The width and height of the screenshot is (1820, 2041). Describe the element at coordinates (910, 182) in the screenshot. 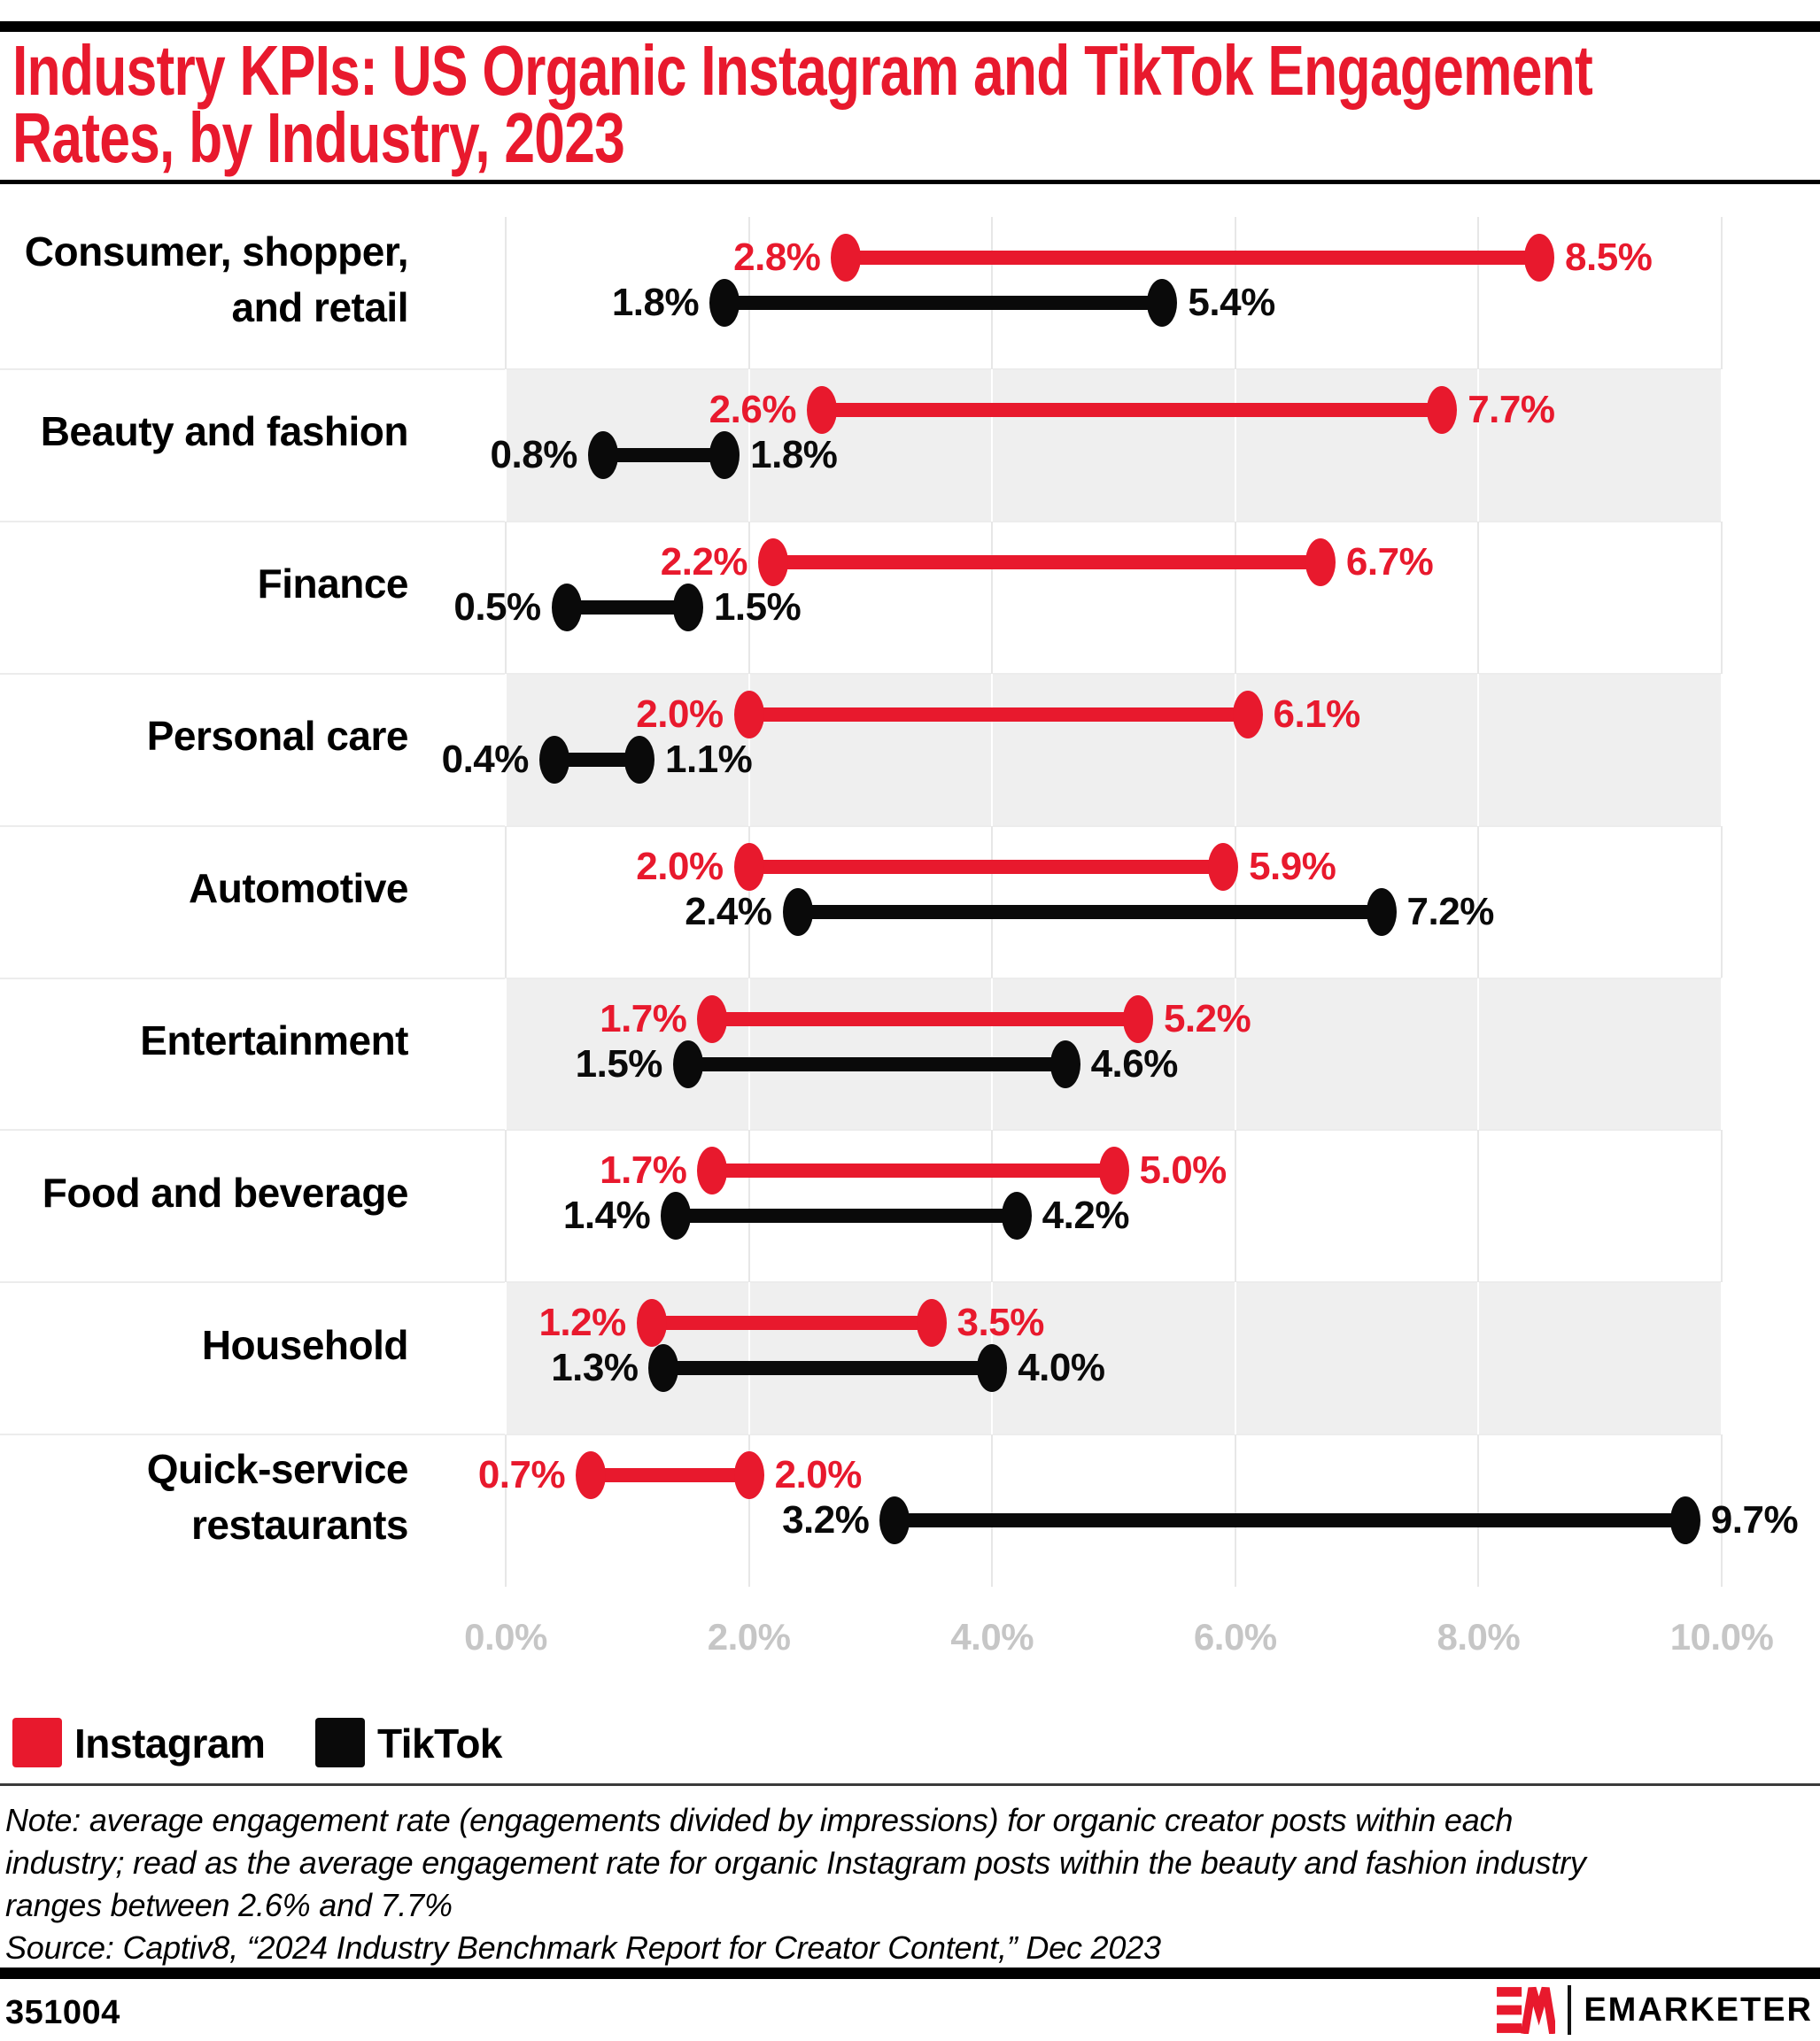

I see `title-divider` at that location.